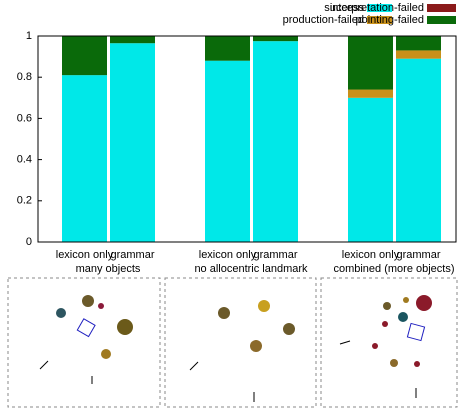  I want to click on group-label: many objects, so click(108, 269).